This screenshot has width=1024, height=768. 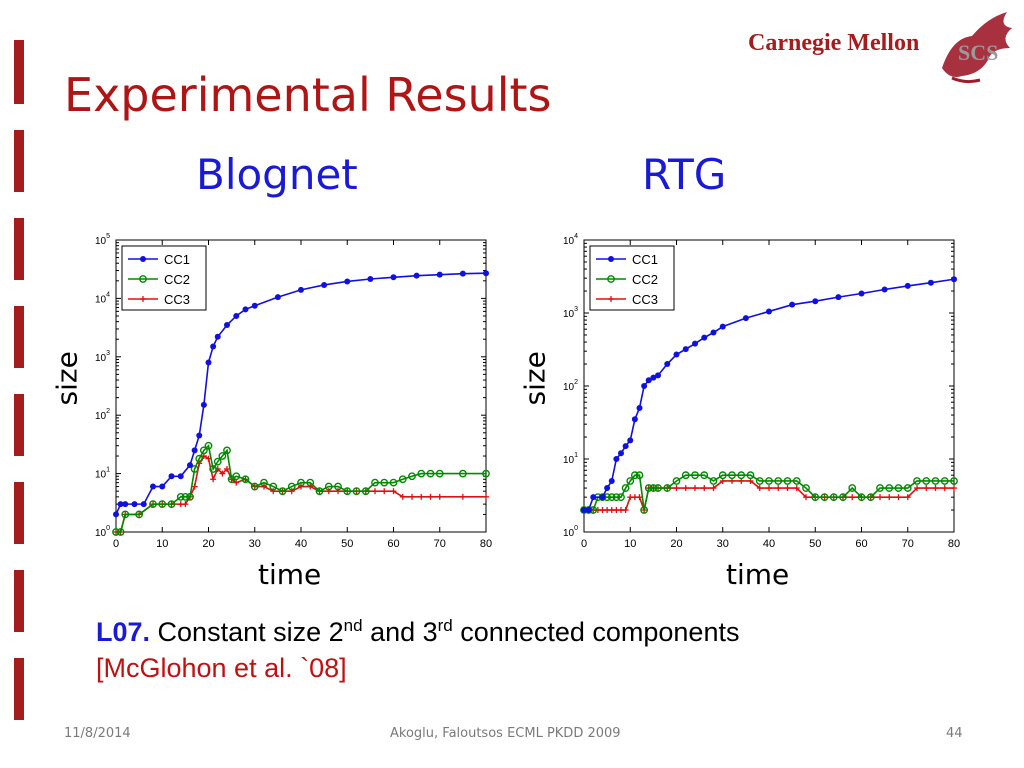 What do you see at coordinates (290, 574) in the screenshot?
I see `x-axis-label-blognet: time` at bounding box center [290, 574].